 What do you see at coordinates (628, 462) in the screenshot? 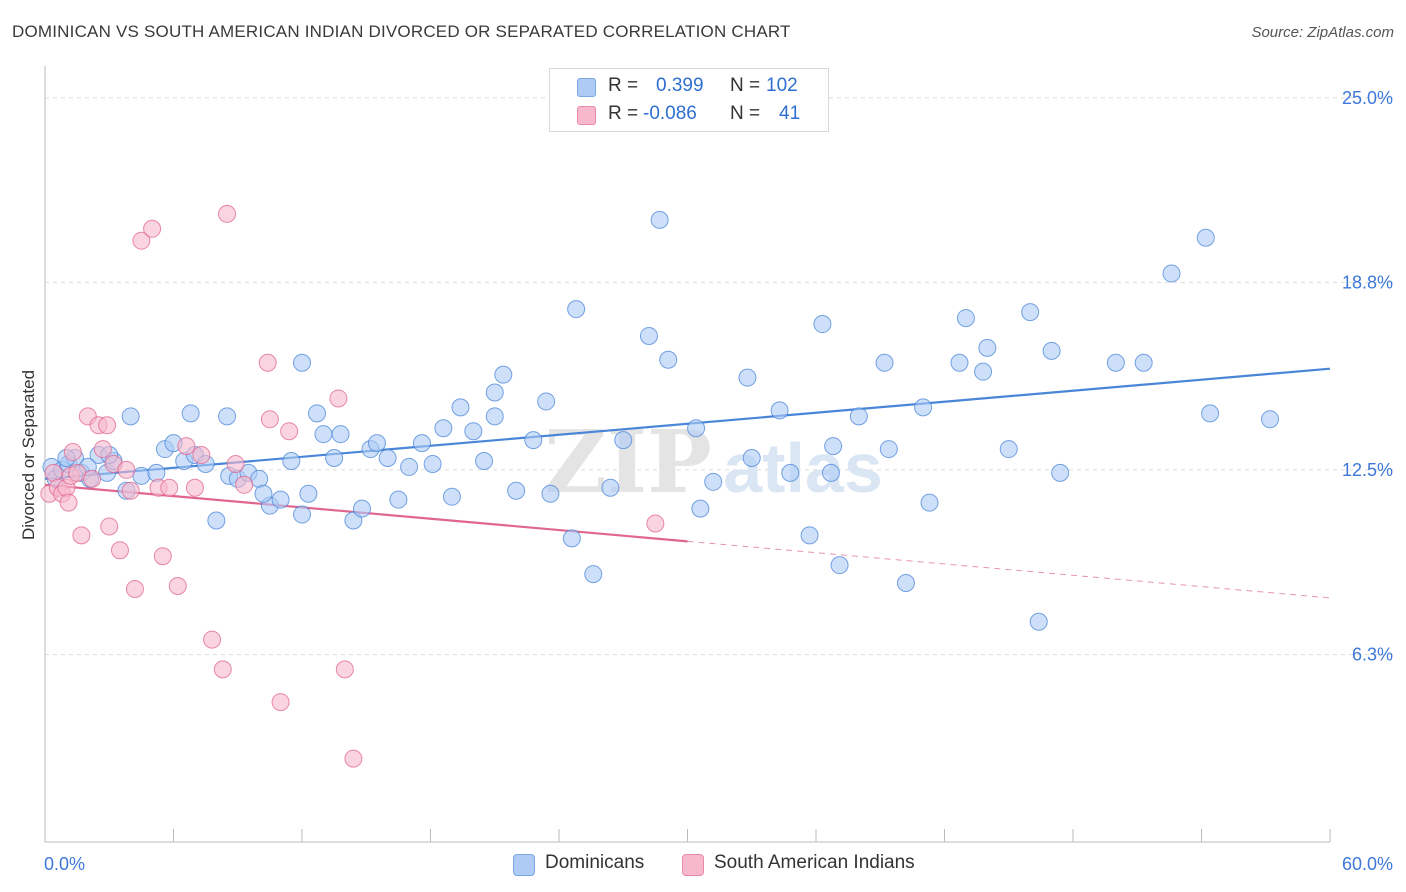
I see `watermark-zip: ZIP` at bounding box center [628, 462].